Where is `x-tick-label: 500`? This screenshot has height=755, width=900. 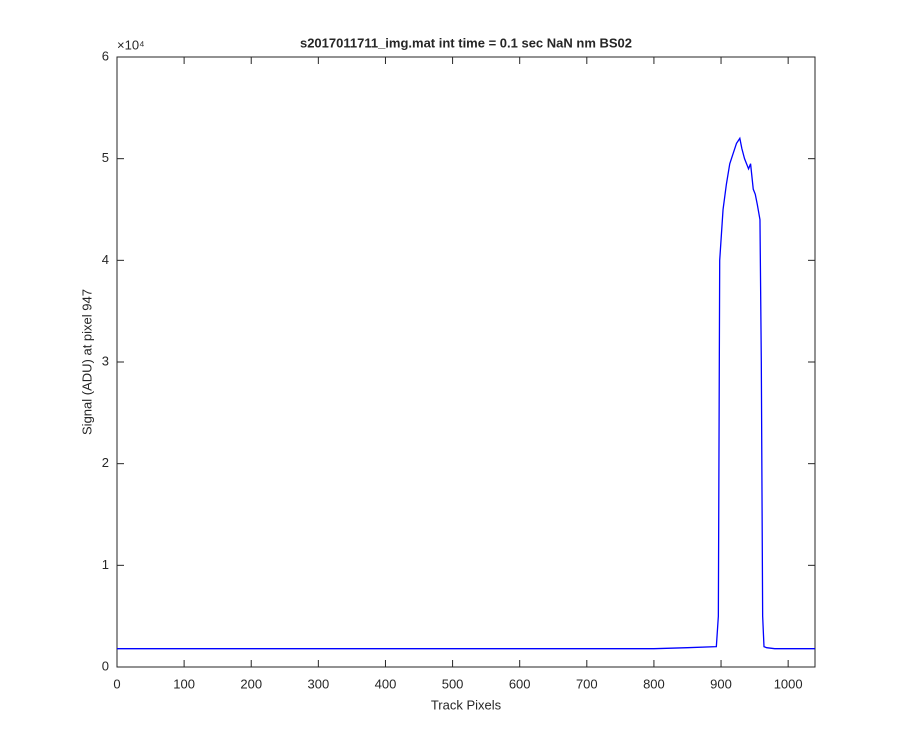 x-tick-label: 500 is located at coordinates (453, 683).